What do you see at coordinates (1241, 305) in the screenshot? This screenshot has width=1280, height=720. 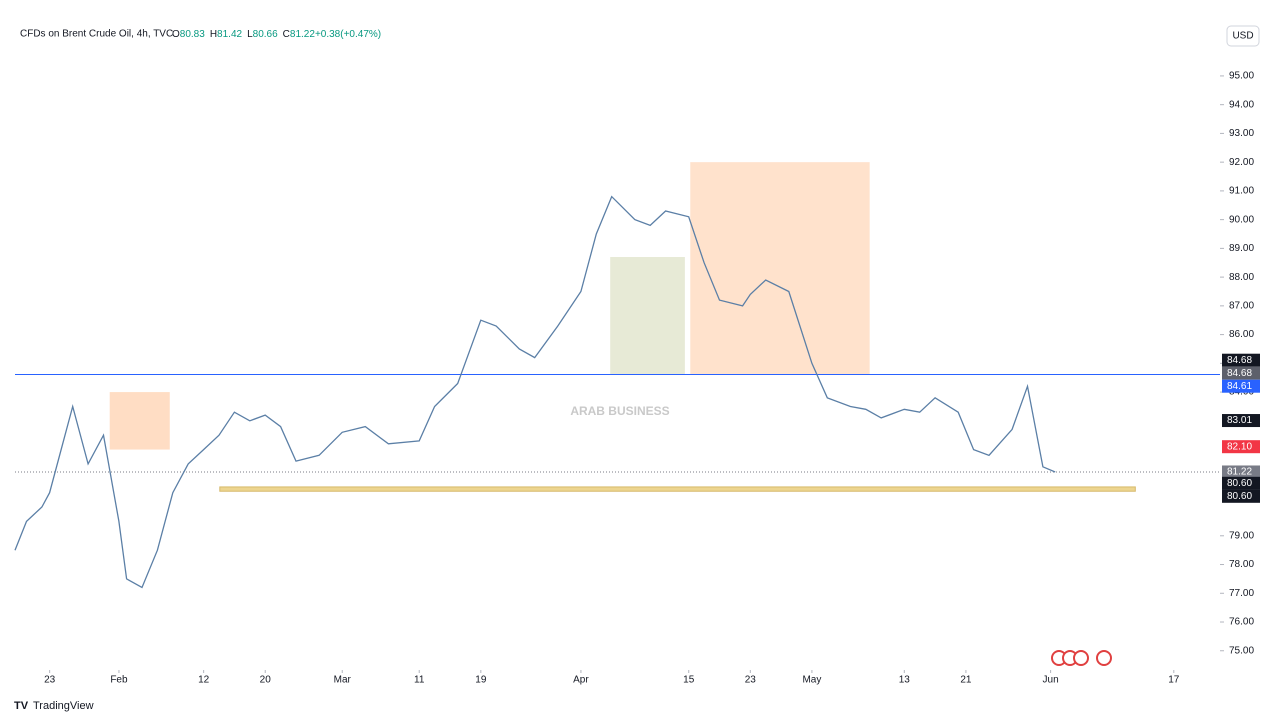 I see `y-tick-label: 87.00` at bounding box center [1241, 305].